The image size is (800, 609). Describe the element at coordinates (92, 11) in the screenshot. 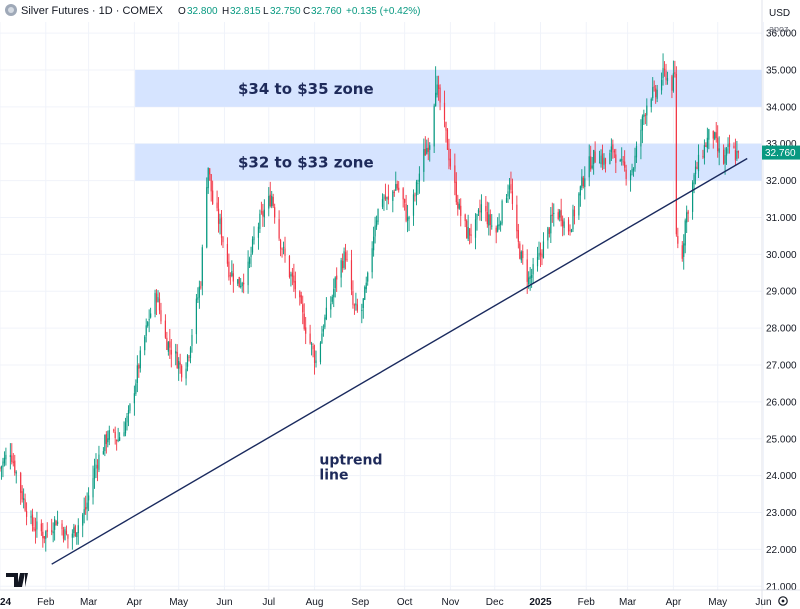

I see `symbol-title: Silver Futures · 1D · COMEX` at that location.